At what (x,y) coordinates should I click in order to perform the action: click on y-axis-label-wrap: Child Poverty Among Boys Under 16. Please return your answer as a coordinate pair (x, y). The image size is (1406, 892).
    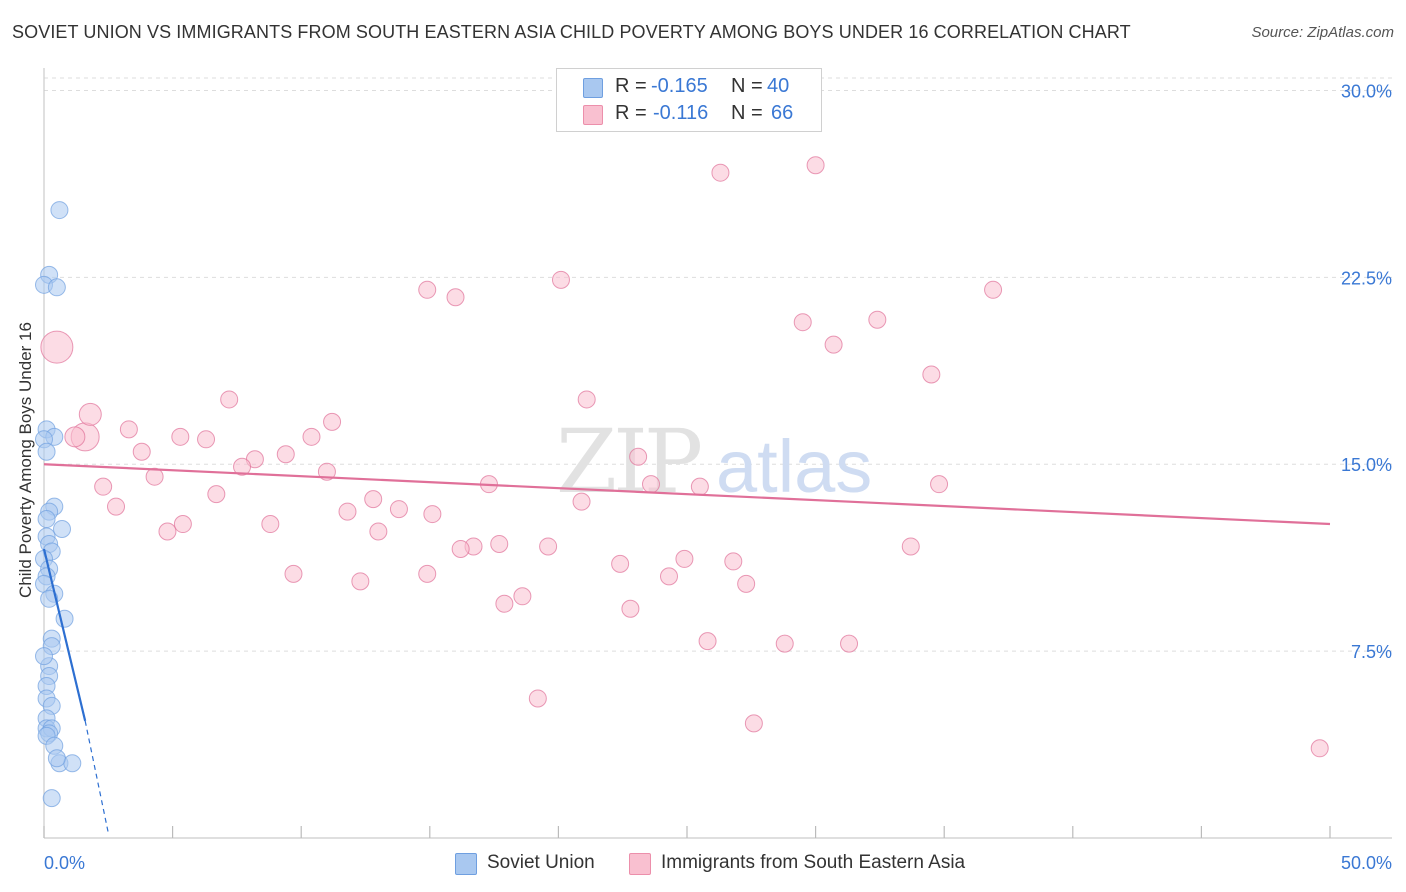
    Looking at the image, I should click on (26, 460).